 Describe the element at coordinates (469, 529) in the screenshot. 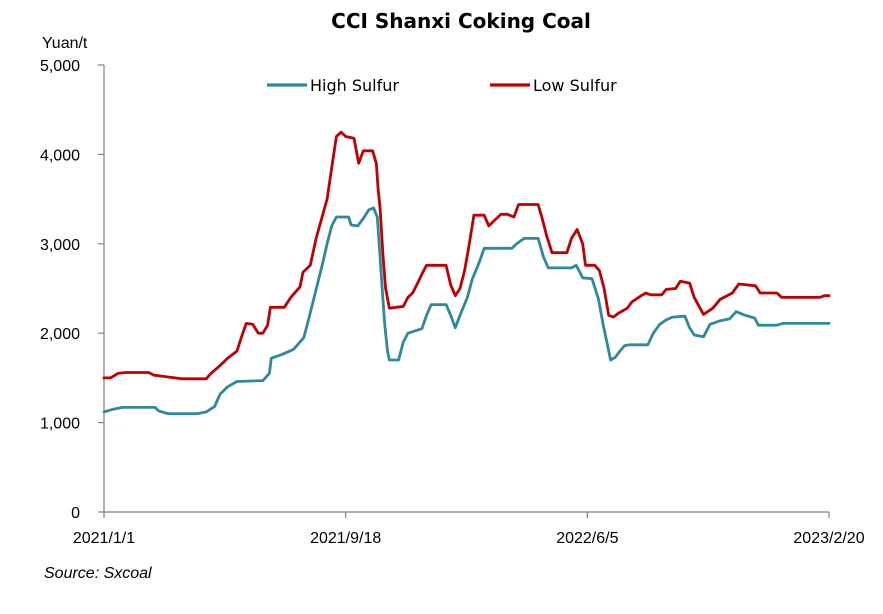

I see `x-axis: 2021/1/1 2021/9/18 2022/6/5 2023/2/20` at that location.